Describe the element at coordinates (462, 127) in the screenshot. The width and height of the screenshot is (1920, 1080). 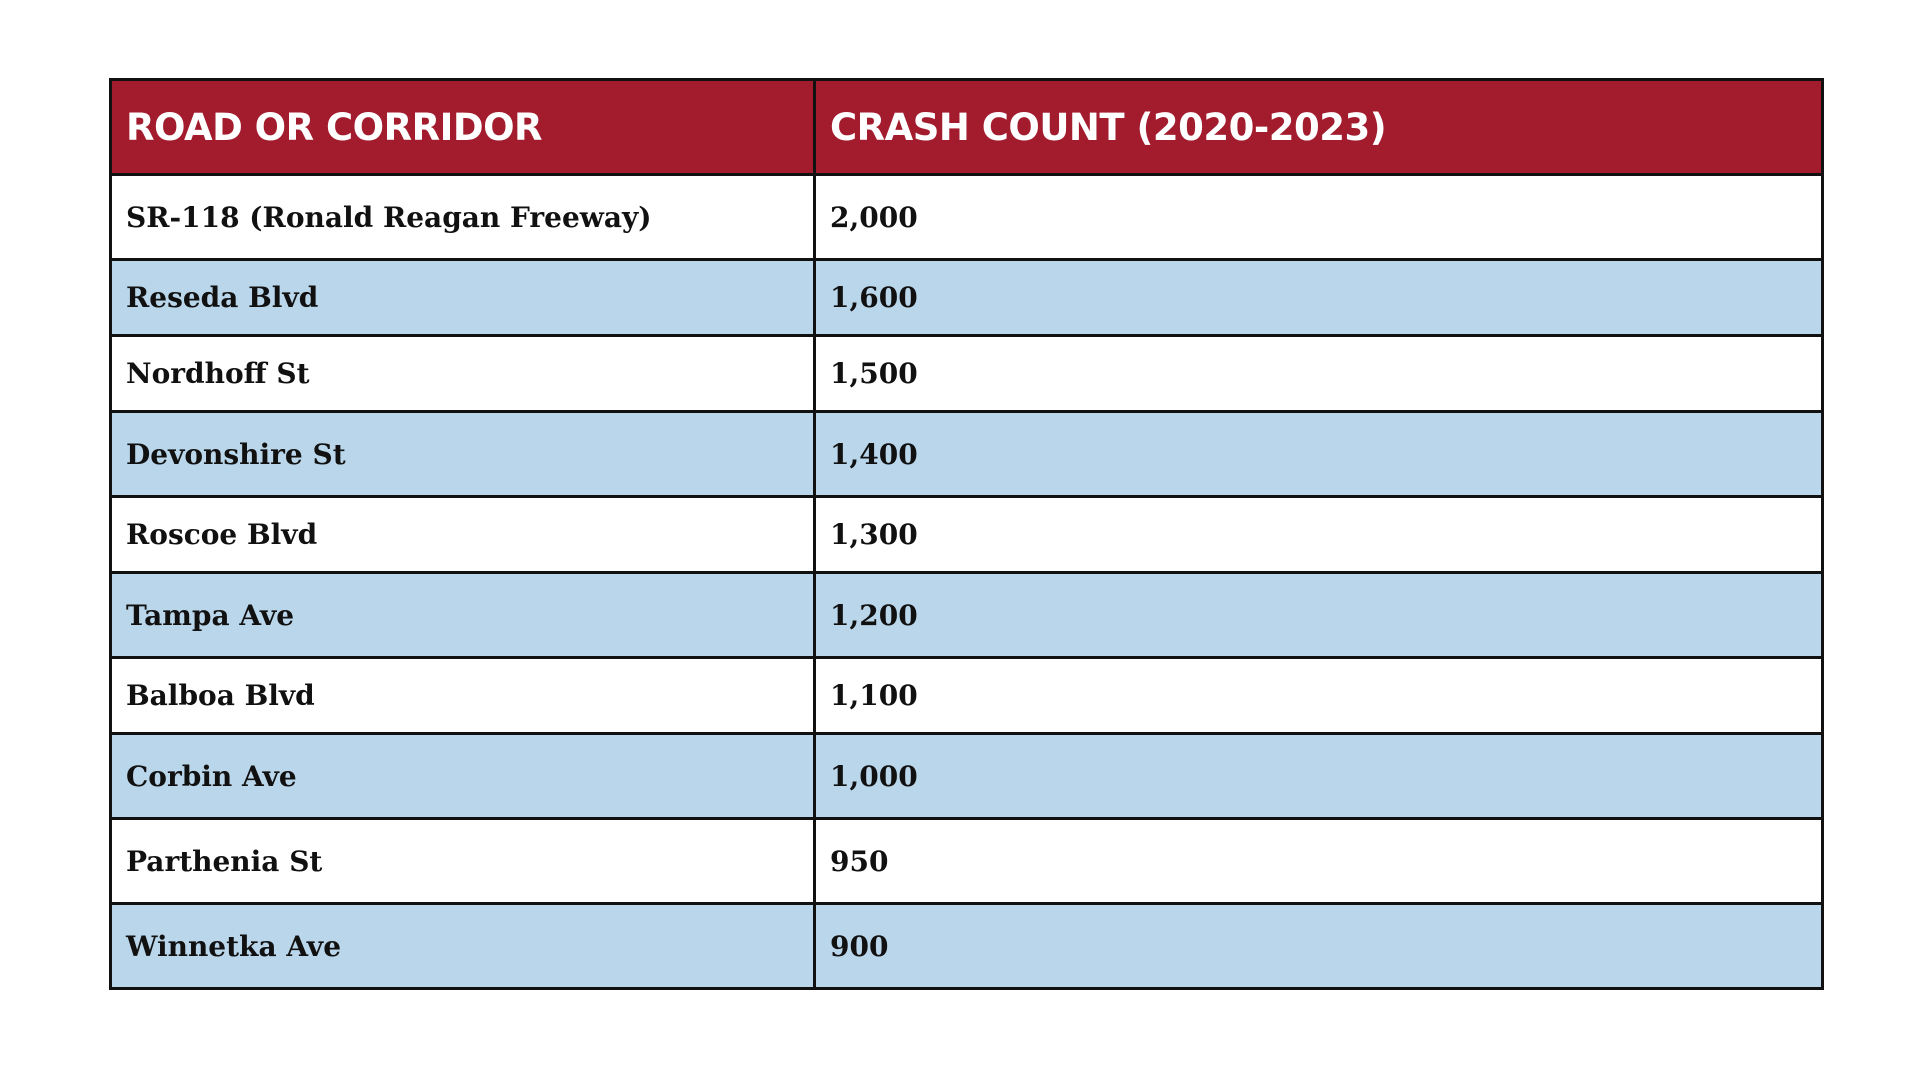
I see `header-road-or-corridor: ROAD OR CORRIDOR` at that location.